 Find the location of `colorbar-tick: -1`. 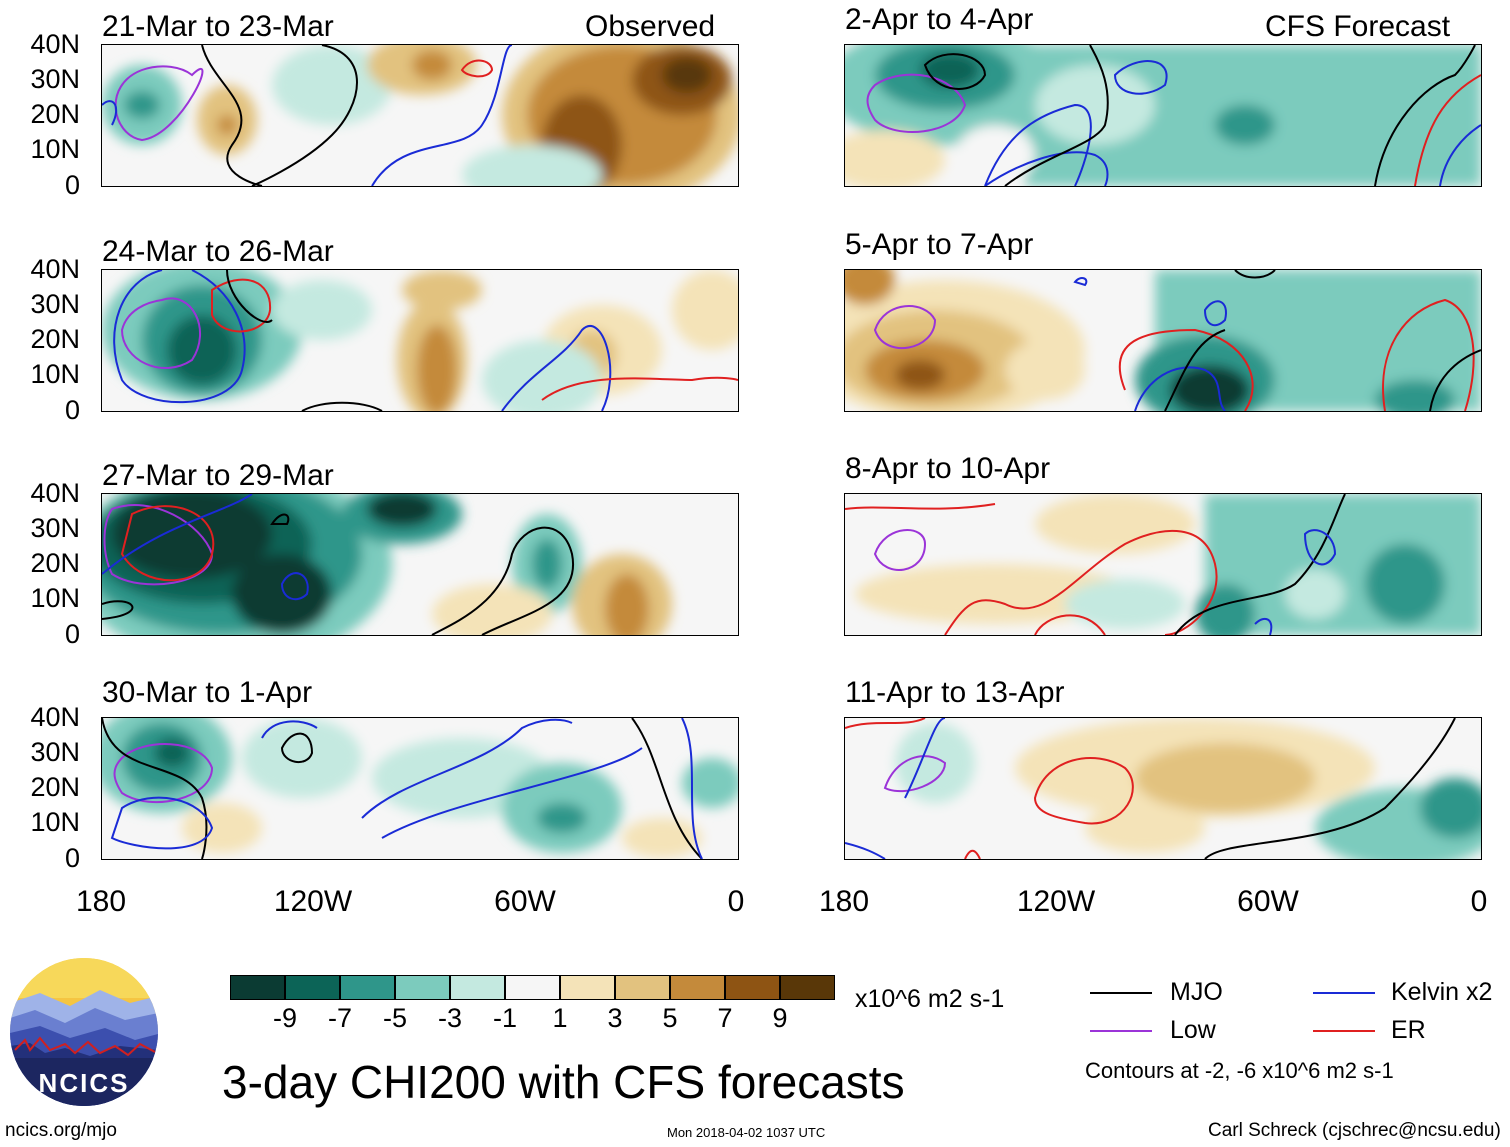

colorbar-tick: -1 is located at coordinates (505, 1018).